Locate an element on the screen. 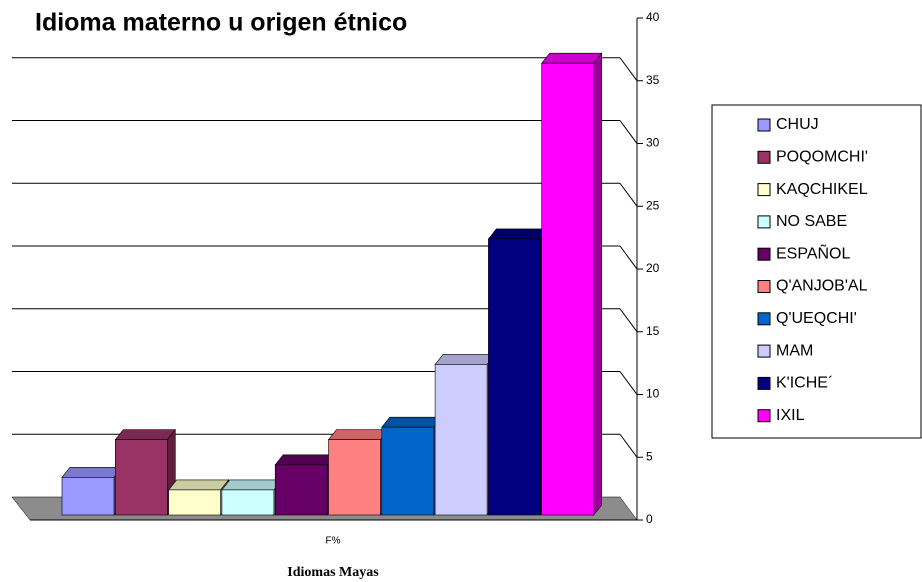 Image resolution: width=922 pixels, height=582 pixels. x-axis-title: Idiomas Mayas is located at coordinates (333, 572).